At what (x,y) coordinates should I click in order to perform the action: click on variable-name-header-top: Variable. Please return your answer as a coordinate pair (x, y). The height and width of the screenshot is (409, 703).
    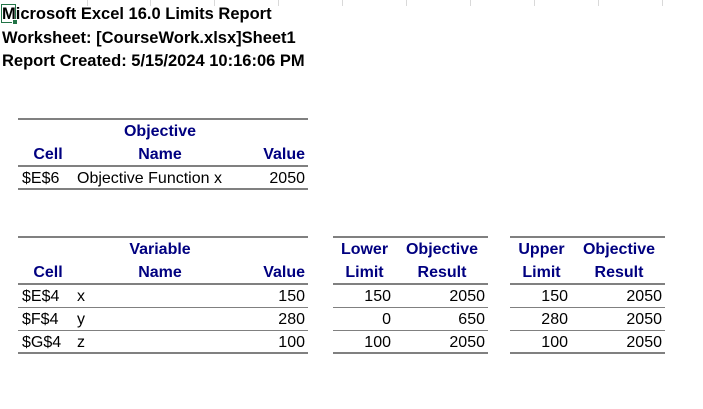
    Looking at the image, I should click on (160, 249).